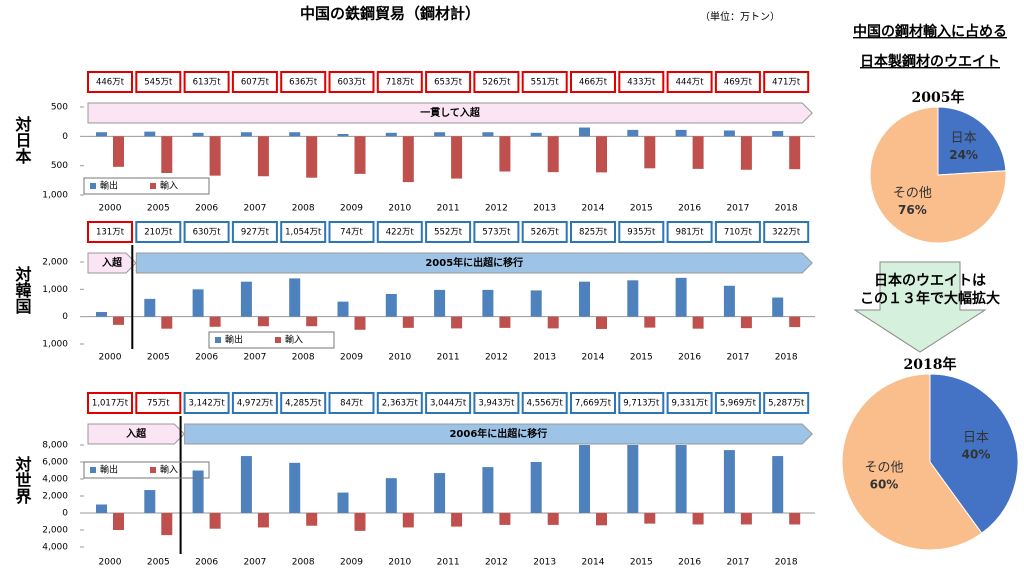 The image size is (1024, 576). I want to click on arrow-label: 一貫して入超, so click(450, 112).